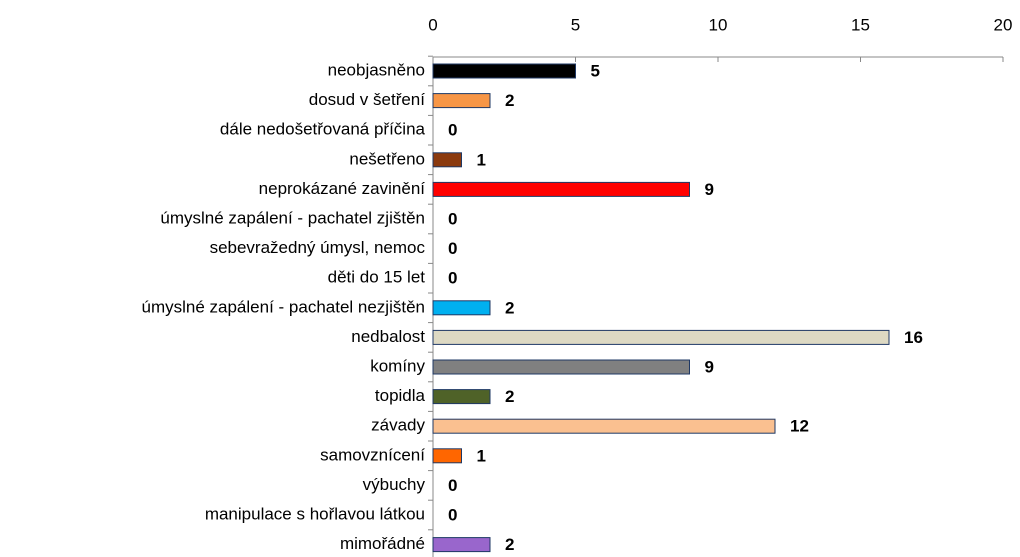 This screenshot has width=1020, height=557. Describe the element at coordinates (432, 24) in the screenshot. I see `x-tick-label: 0` at that location.